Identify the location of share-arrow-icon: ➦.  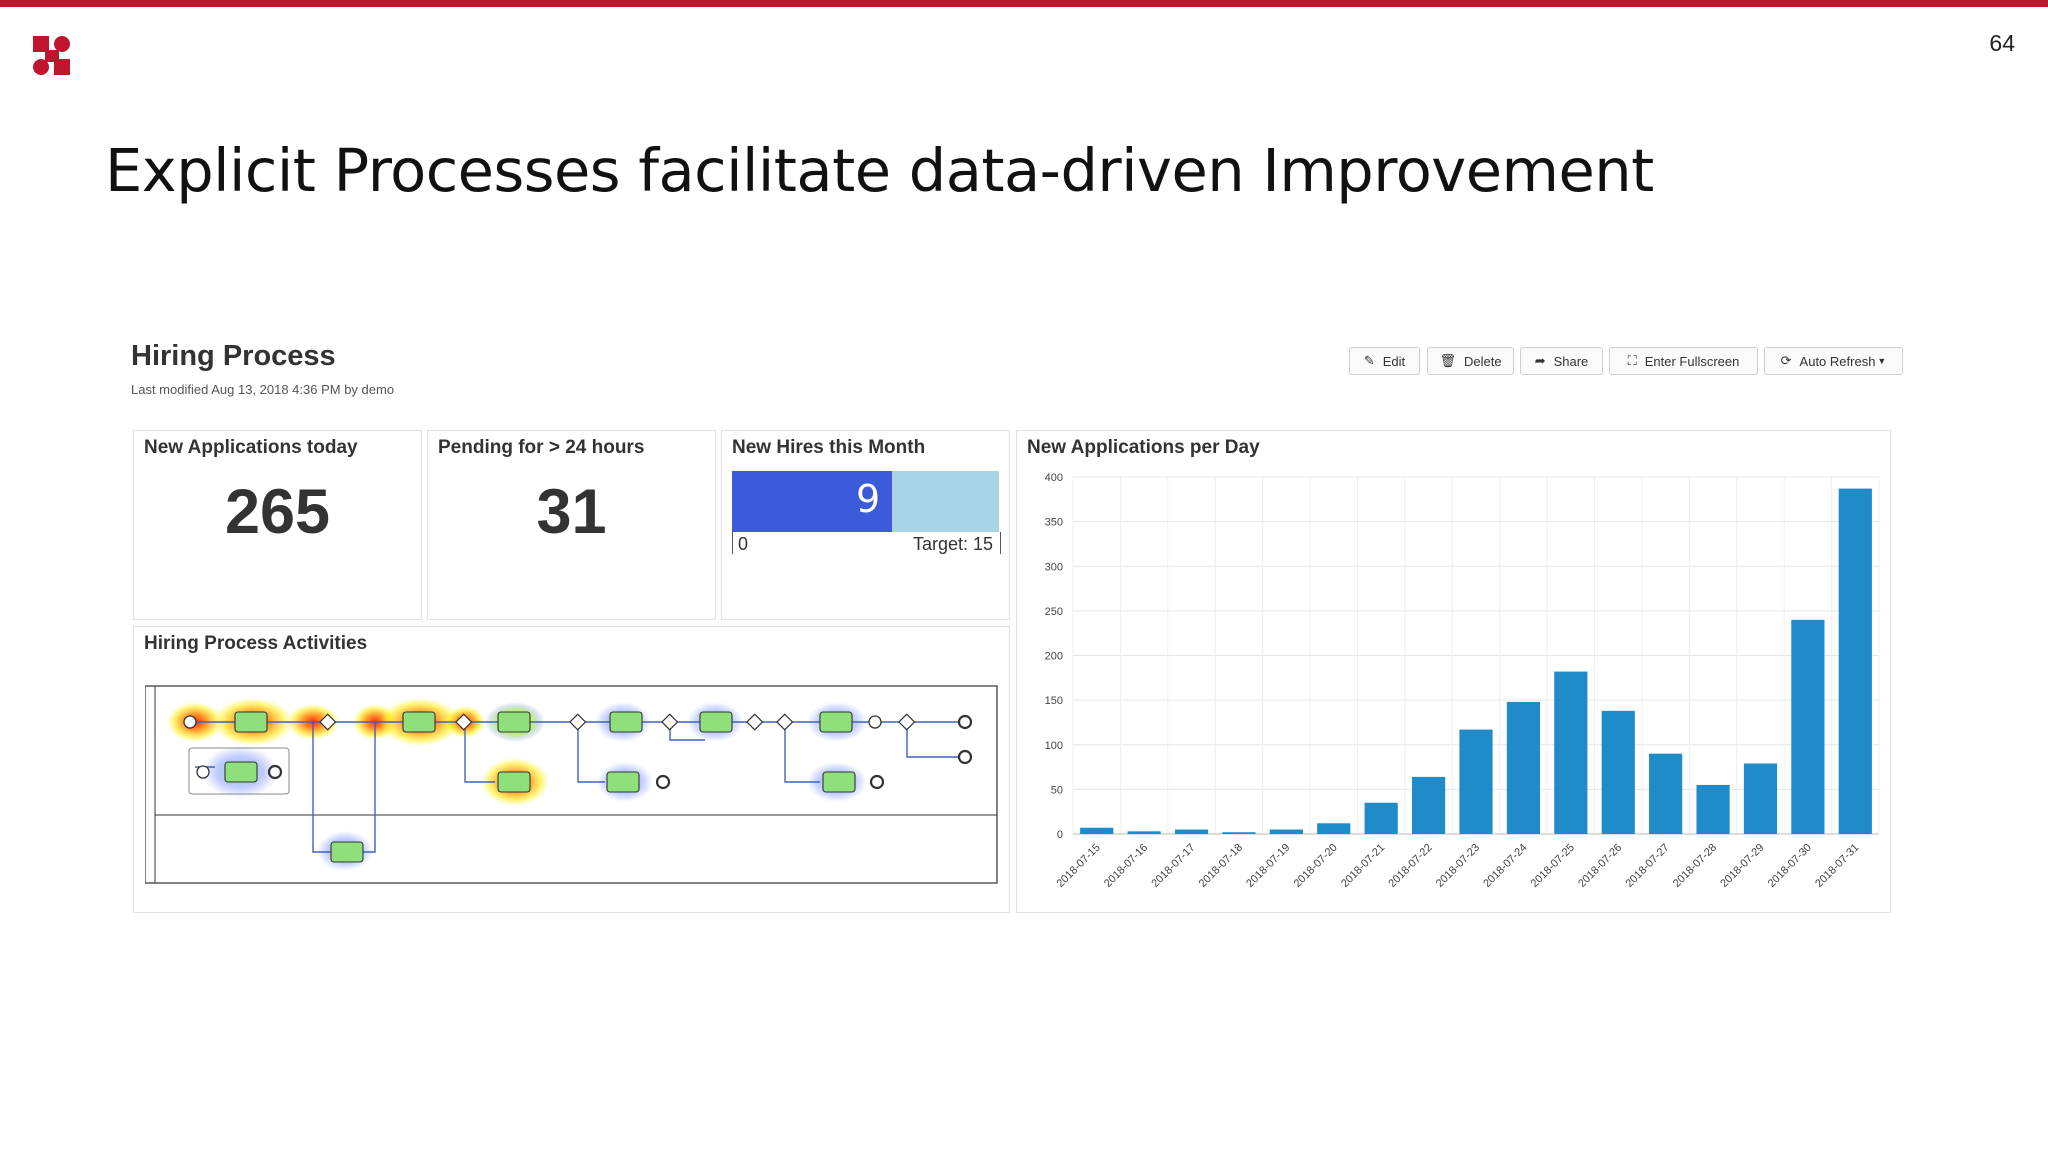
(1540, 360).